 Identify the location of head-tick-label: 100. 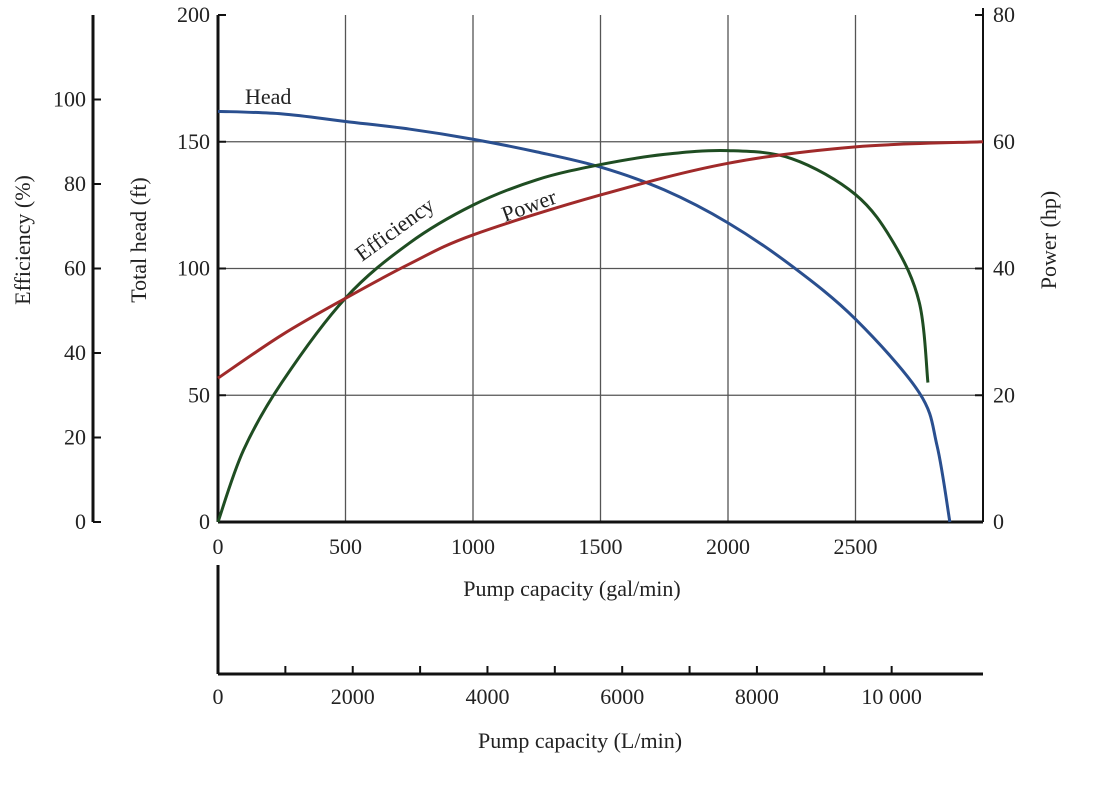
(193, 268).